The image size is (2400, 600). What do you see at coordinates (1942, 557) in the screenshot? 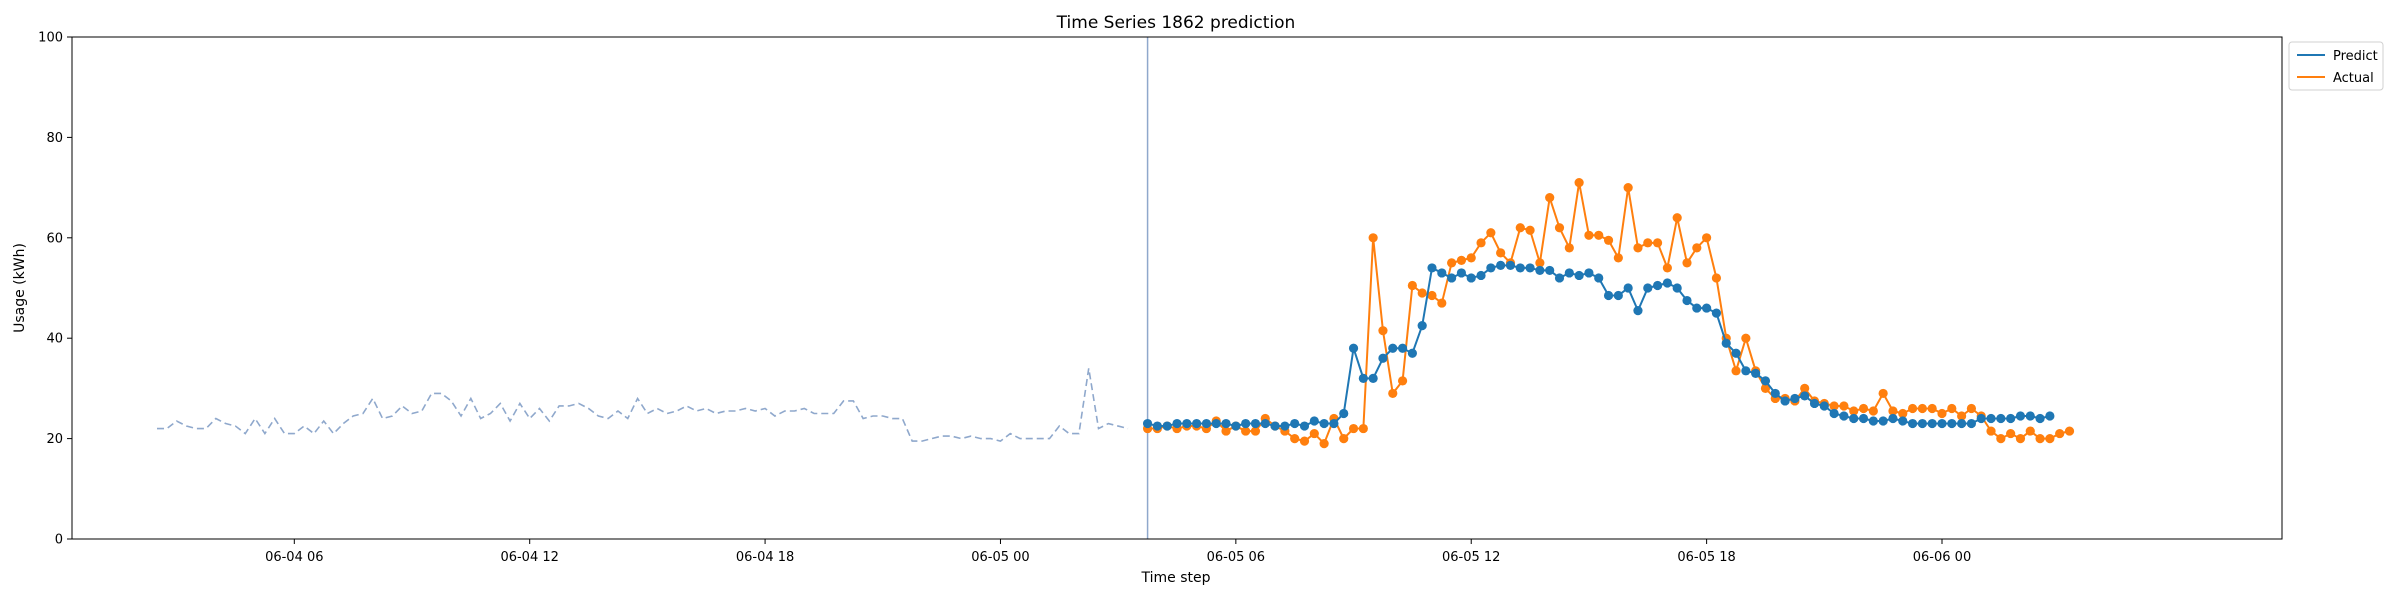
I see `x-tick-label: 06-06 00` at bounding box center [1942, 557].